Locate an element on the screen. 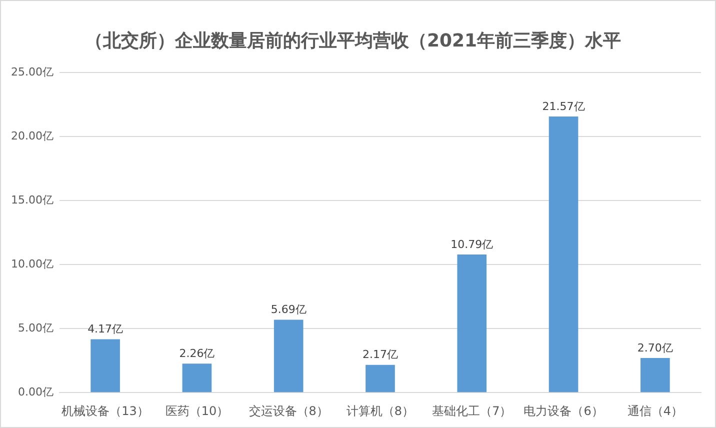 The height and width of the screenshot is (428, 716). chart-title: （北交所）企业数量居前的行业平均营收（2021年前三季度）水平 is located at coordinates (353, 41).